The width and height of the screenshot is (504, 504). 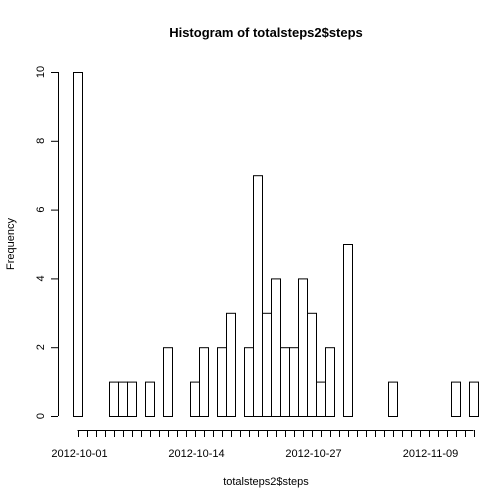 I want to click on y-tick-label: 8, so click(x=41, y=141).